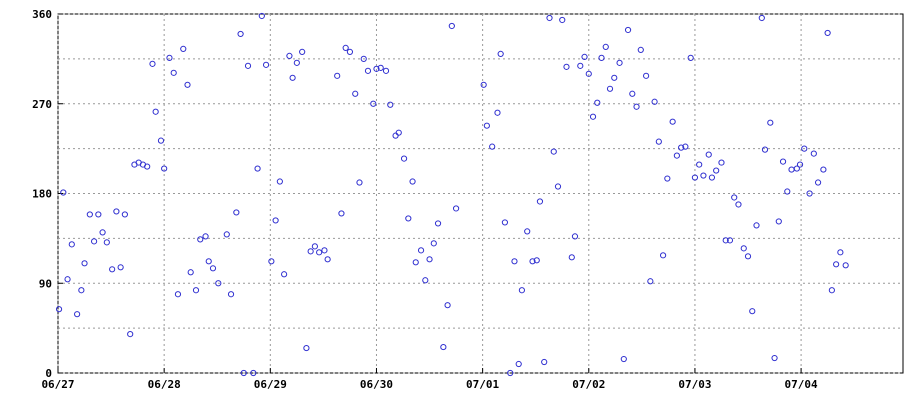  I want to click on y-tick-label: 360, so click(42, 14).